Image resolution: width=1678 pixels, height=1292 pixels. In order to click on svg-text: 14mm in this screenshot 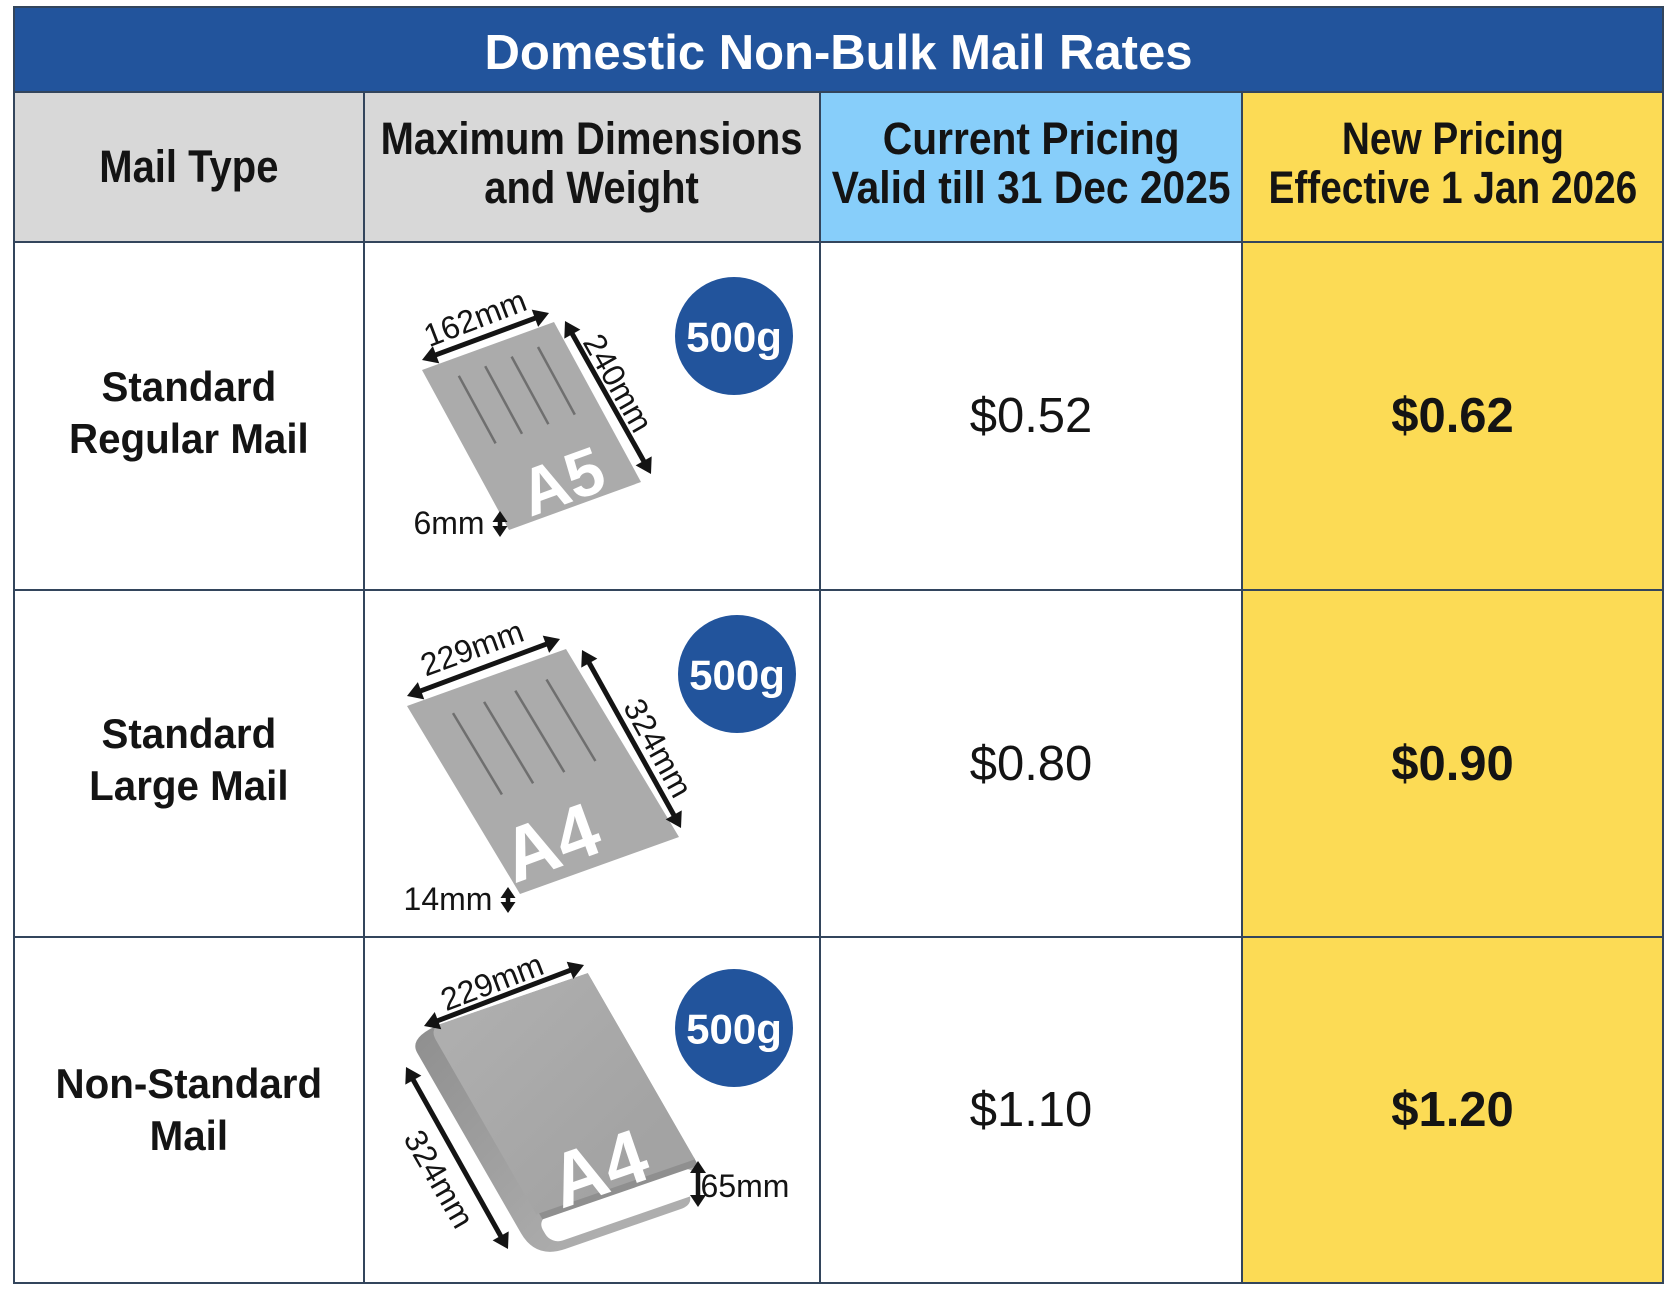, I will do `click(448, 899)`.